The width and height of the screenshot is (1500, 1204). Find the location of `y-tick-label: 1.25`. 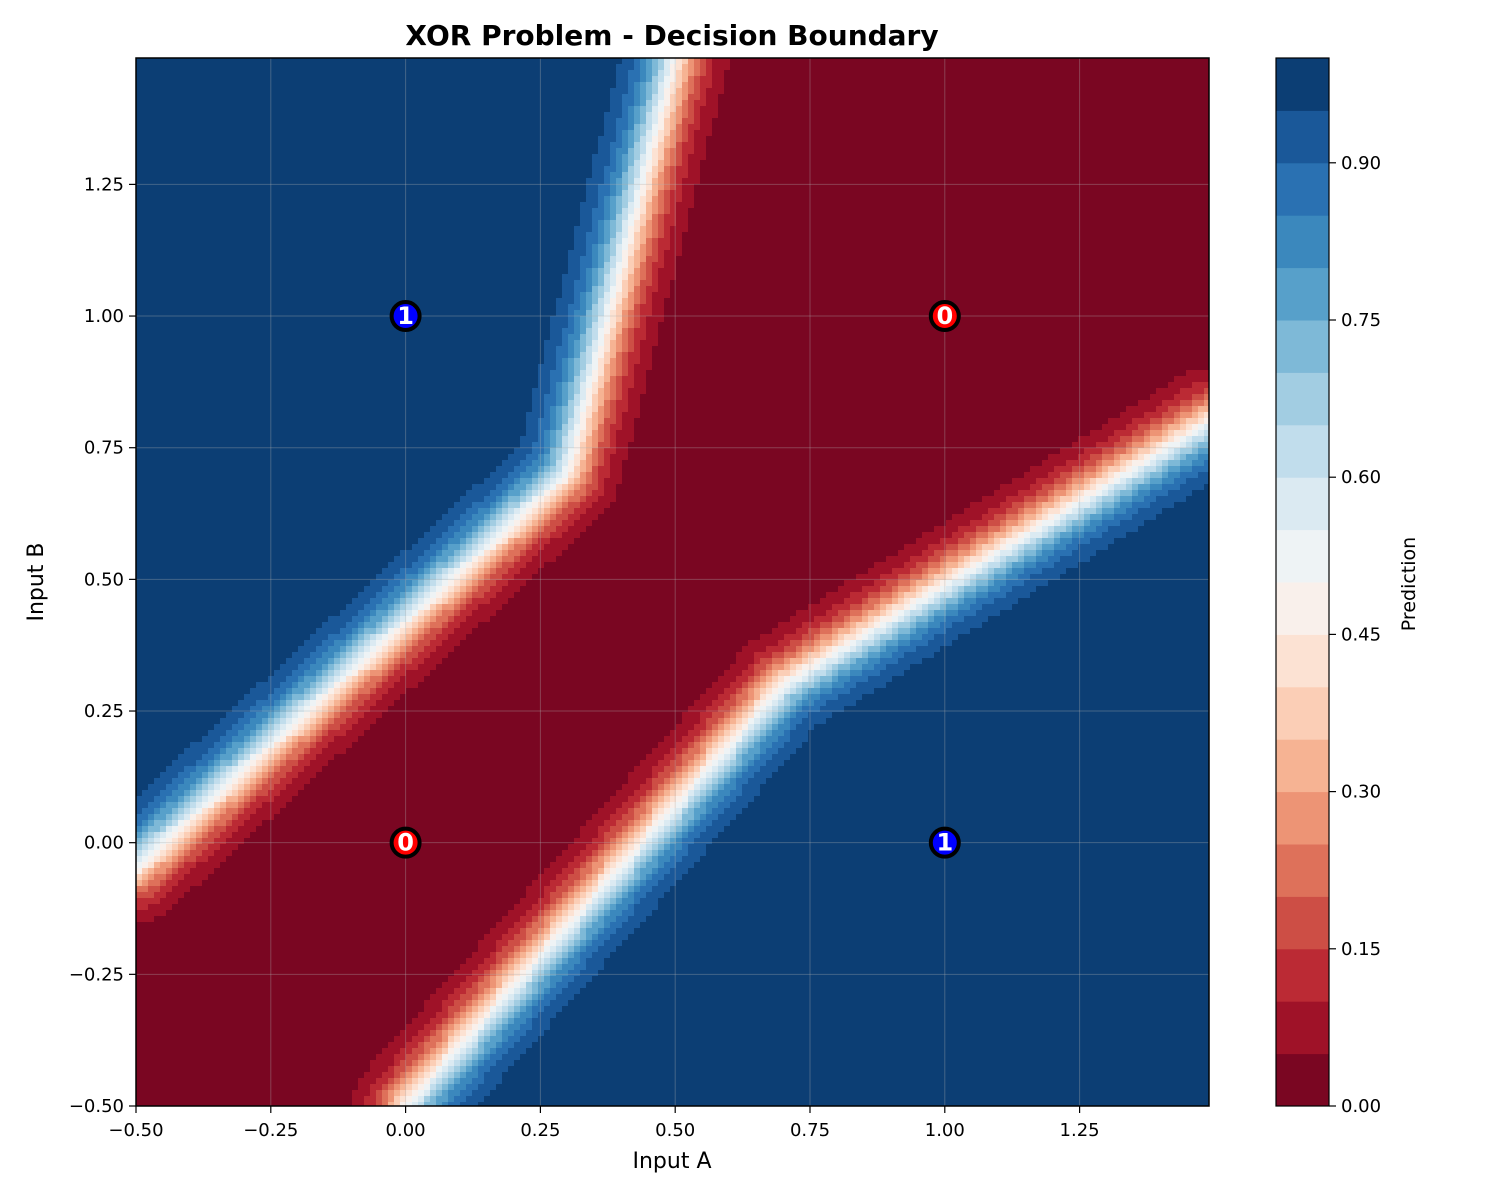

y-tick-label: 1.25 is located at coordinates (104, 184).